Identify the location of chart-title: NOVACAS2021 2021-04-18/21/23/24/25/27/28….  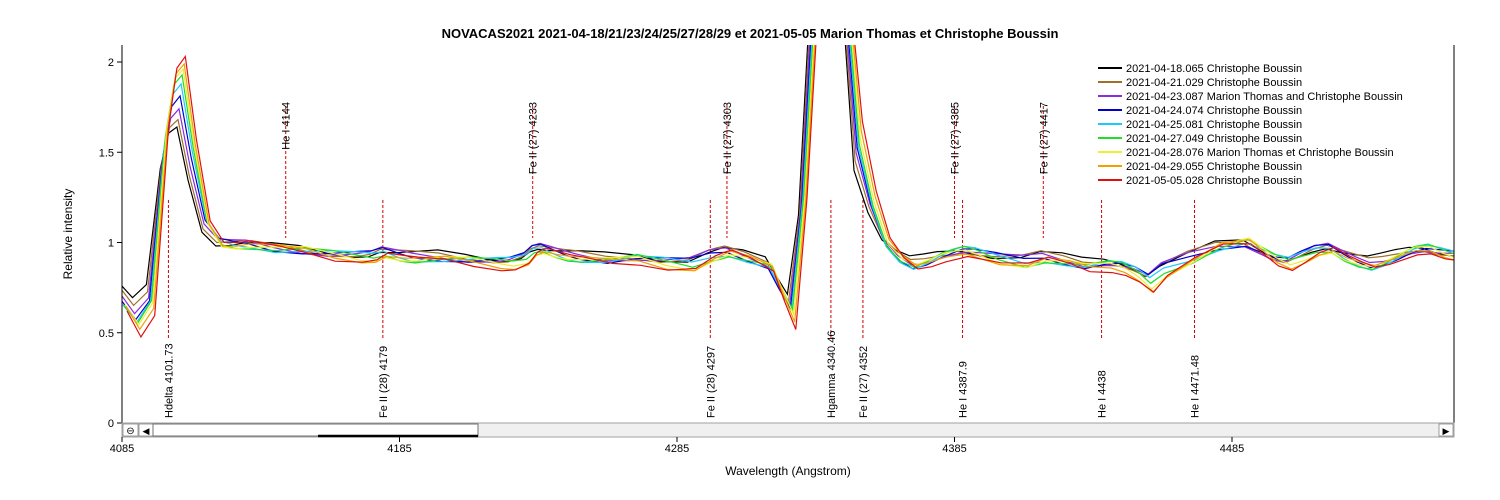
(750, 33).